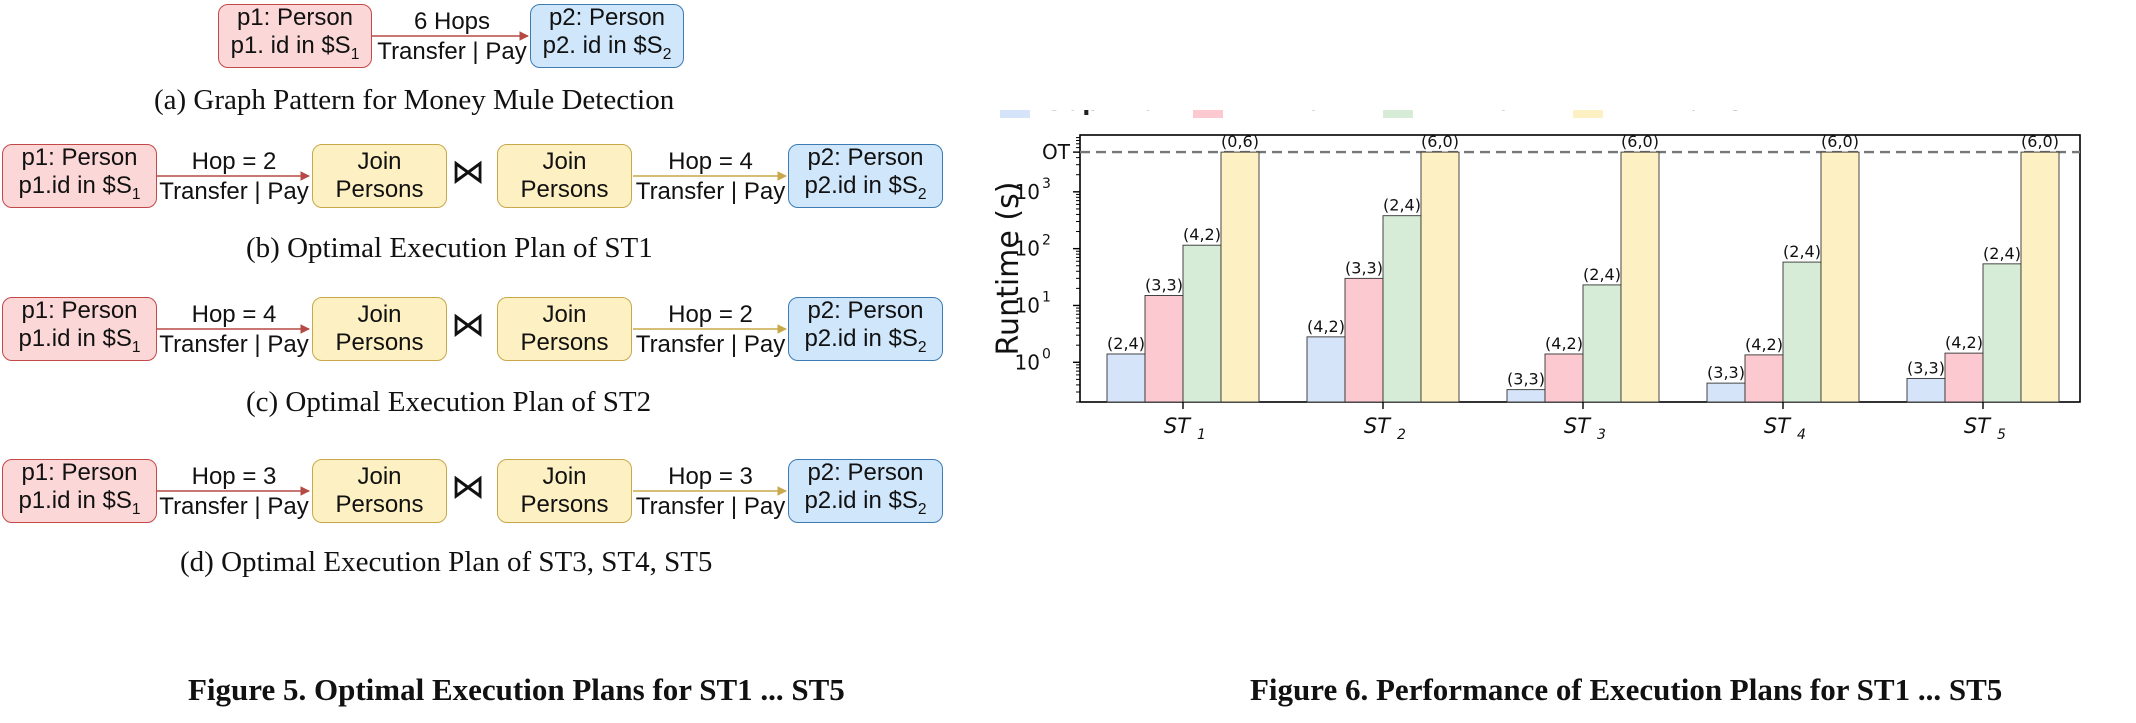 Image resolution: width=2136 pixels, height=723 pixels. I want to click on bar-alt-plan-2-st3, so click(1602, 343).